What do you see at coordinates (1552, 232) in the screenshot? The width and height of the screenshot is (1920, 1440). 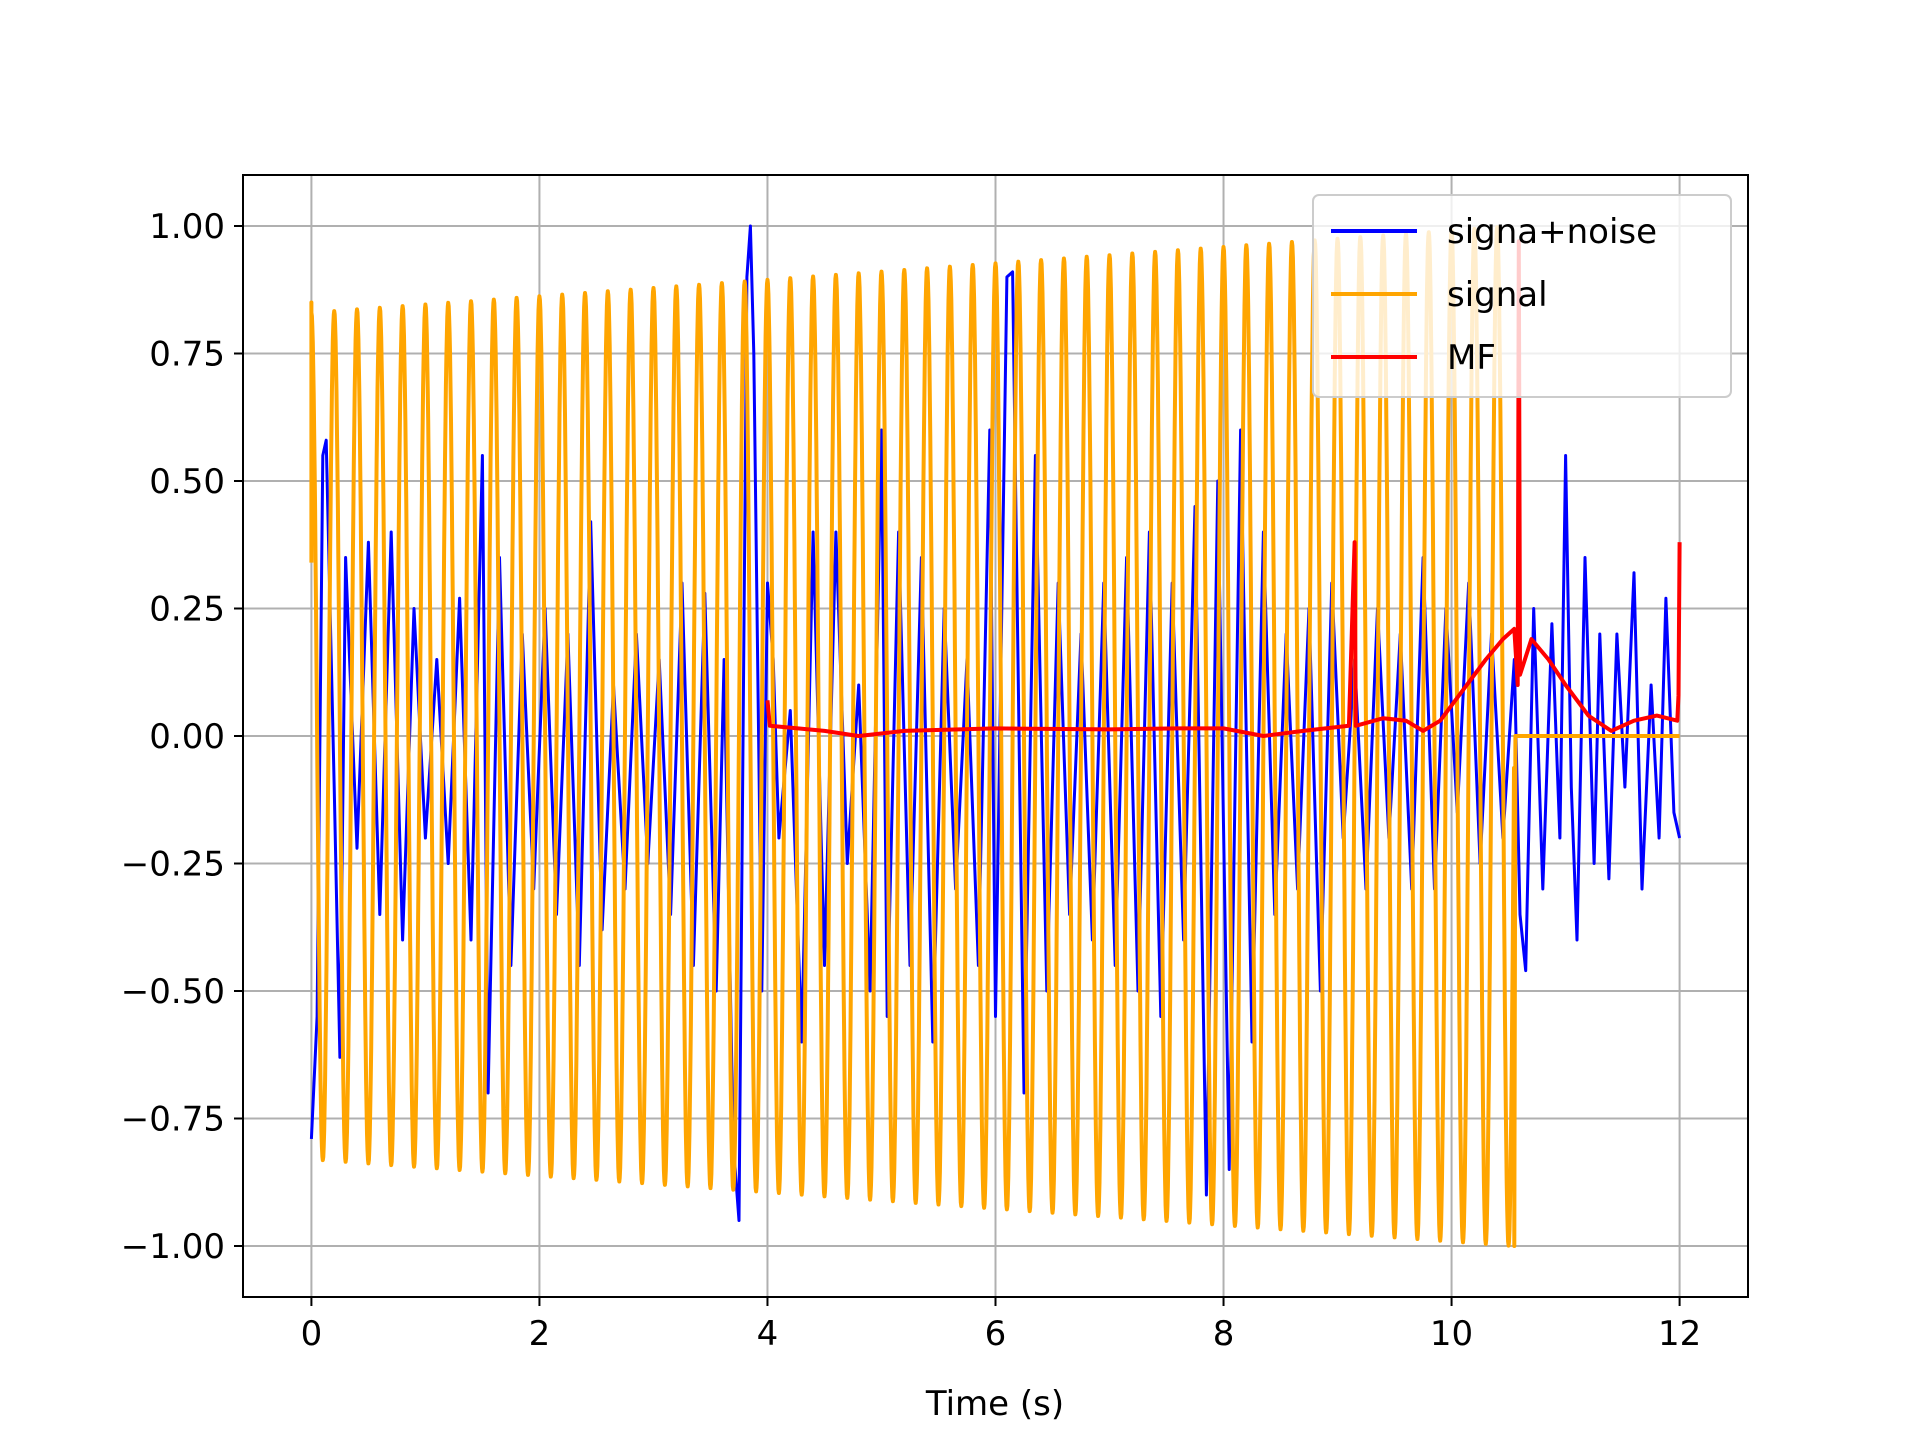 I see `legend-label: signa+noise` at bounding box center [1552, 232].